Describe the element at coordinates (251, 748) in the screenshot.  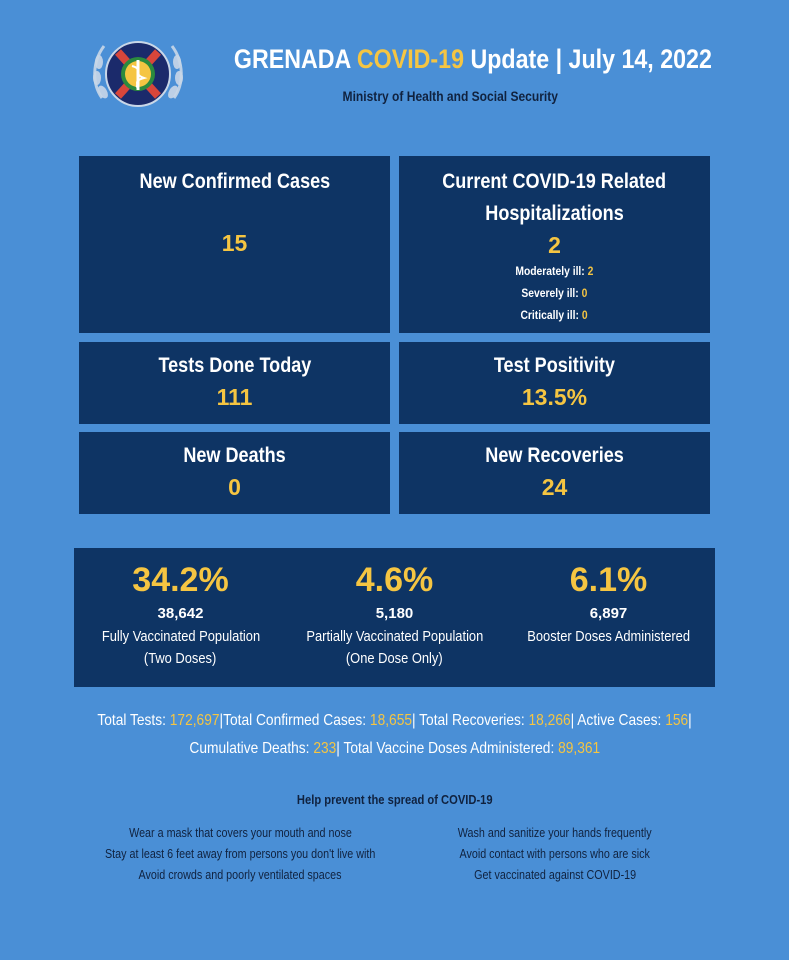
I see `cumulative-deaths-label: Cumulative Deaths:` at that location.